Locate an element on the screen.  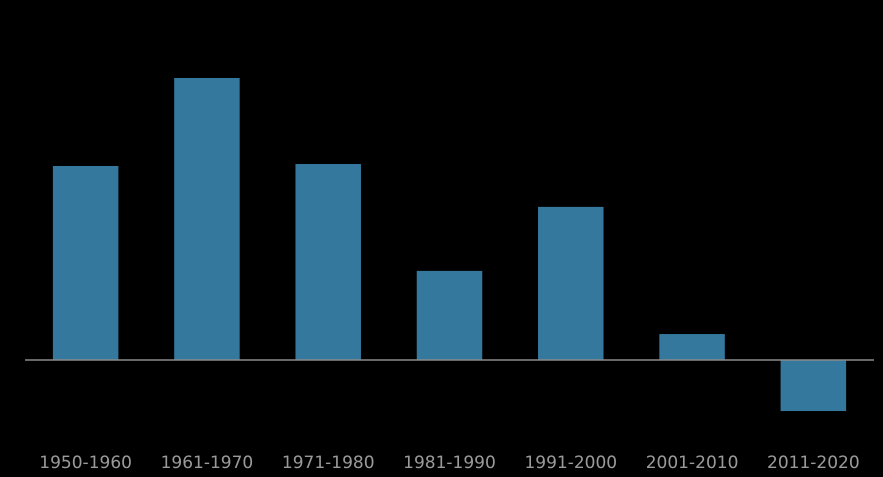
x-tick-label: 2011-2020 is located at coordinates (813, 463).